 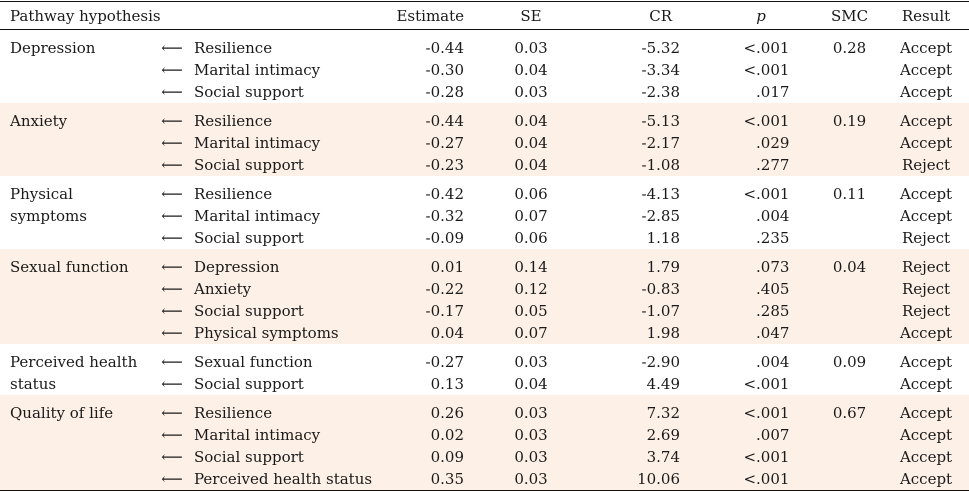 I want to click on p-cell: .277, so click(x=761, y=165).